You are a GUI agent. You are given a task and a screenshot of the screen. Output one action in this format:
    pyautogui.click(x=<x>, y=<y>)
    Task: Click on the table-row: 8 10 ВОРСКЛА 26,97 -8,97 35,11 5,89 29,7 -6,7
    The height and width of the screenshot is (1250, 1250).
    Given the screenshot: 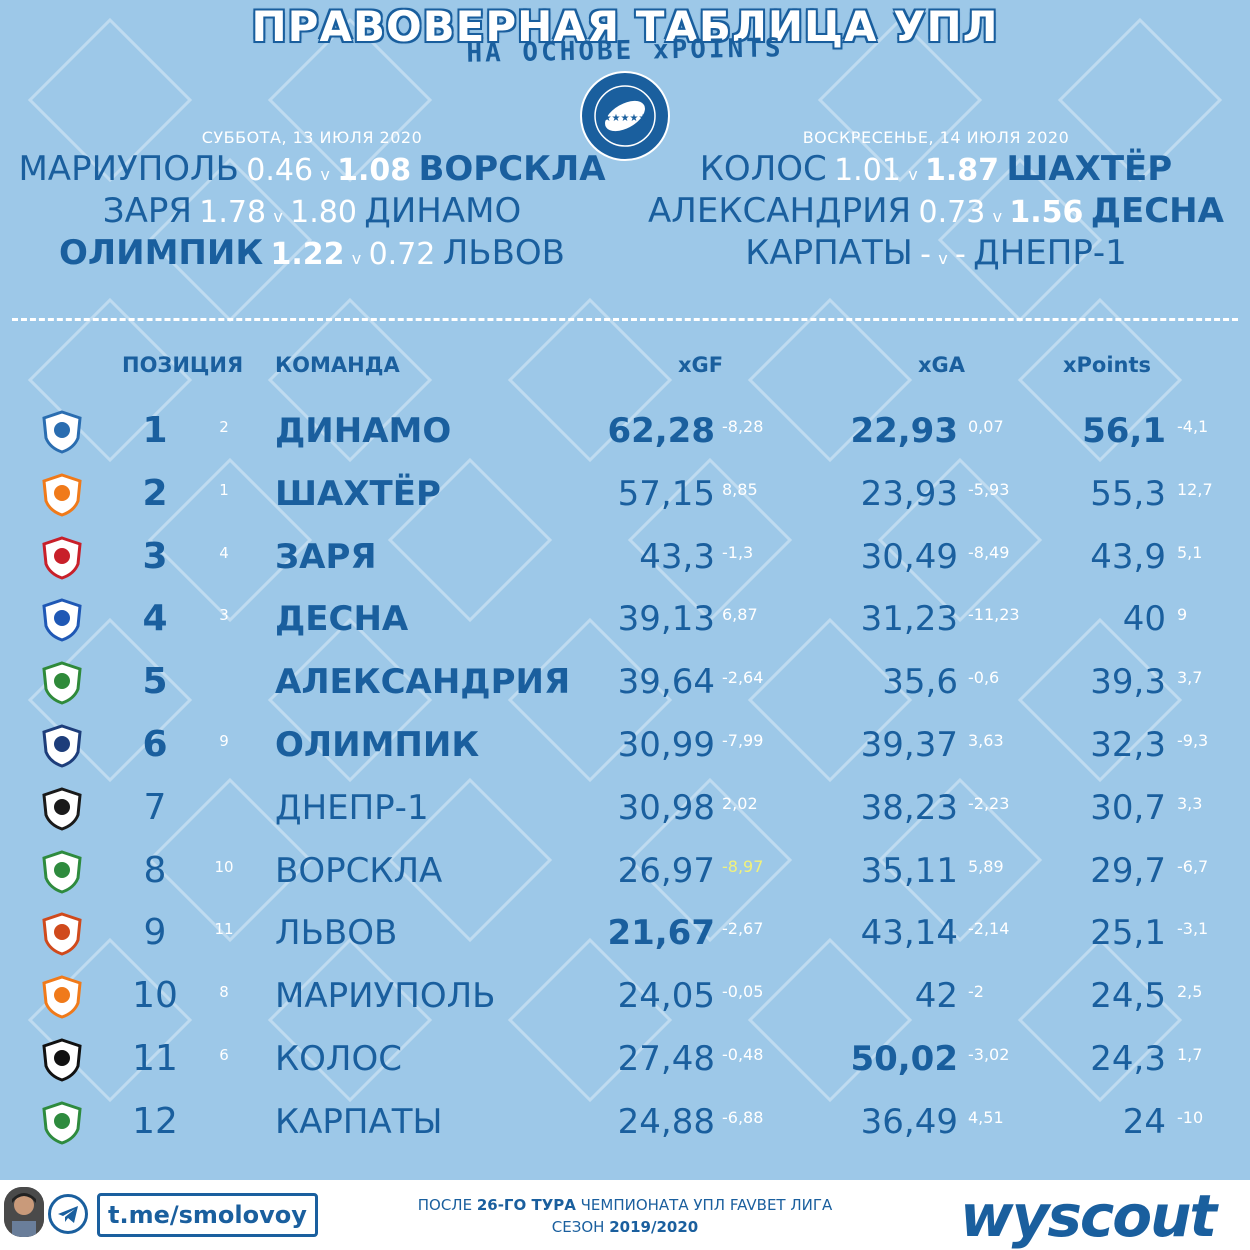 What is the action you would take?
    pyautogui.click(x=625, y=871)
    